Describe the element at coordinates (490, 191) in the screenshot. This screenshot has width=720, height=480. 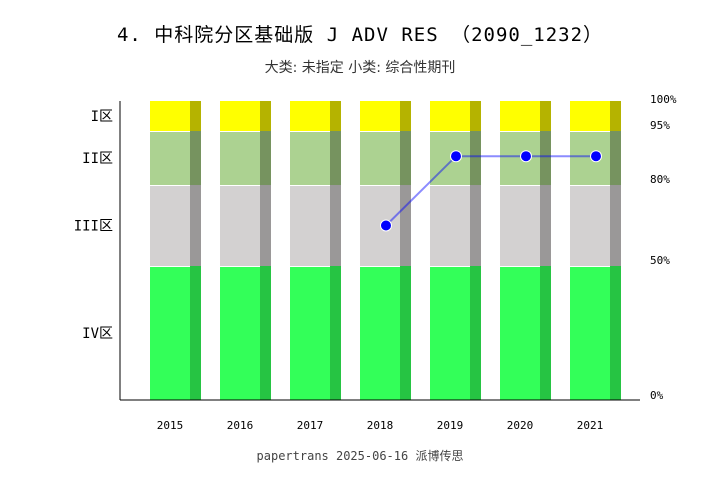
I see `trend-line` at that location.